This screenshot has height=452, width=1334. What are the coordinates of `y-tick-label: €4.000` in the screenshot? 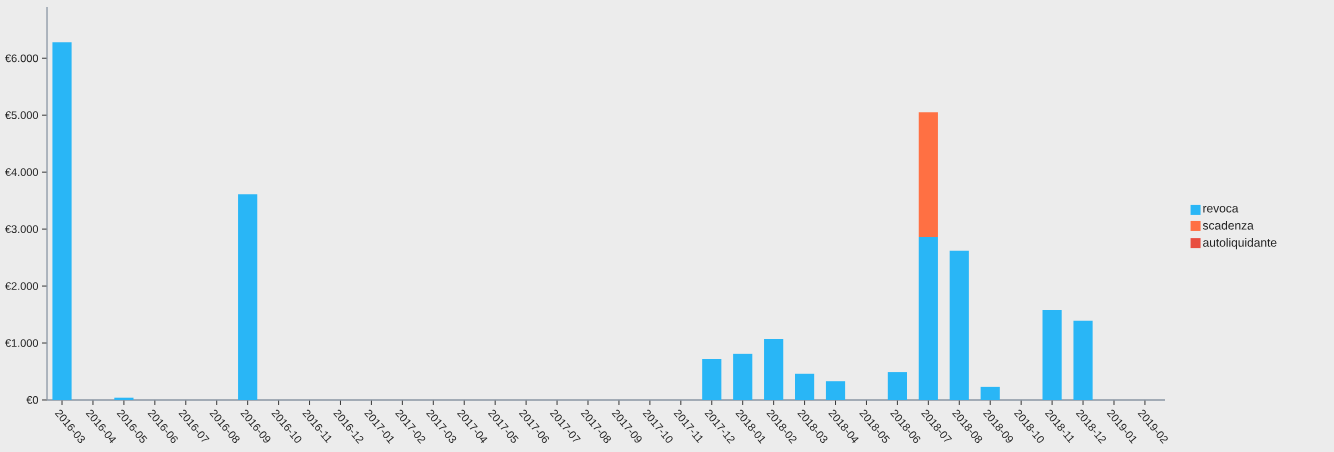 It's located at (22, 172).